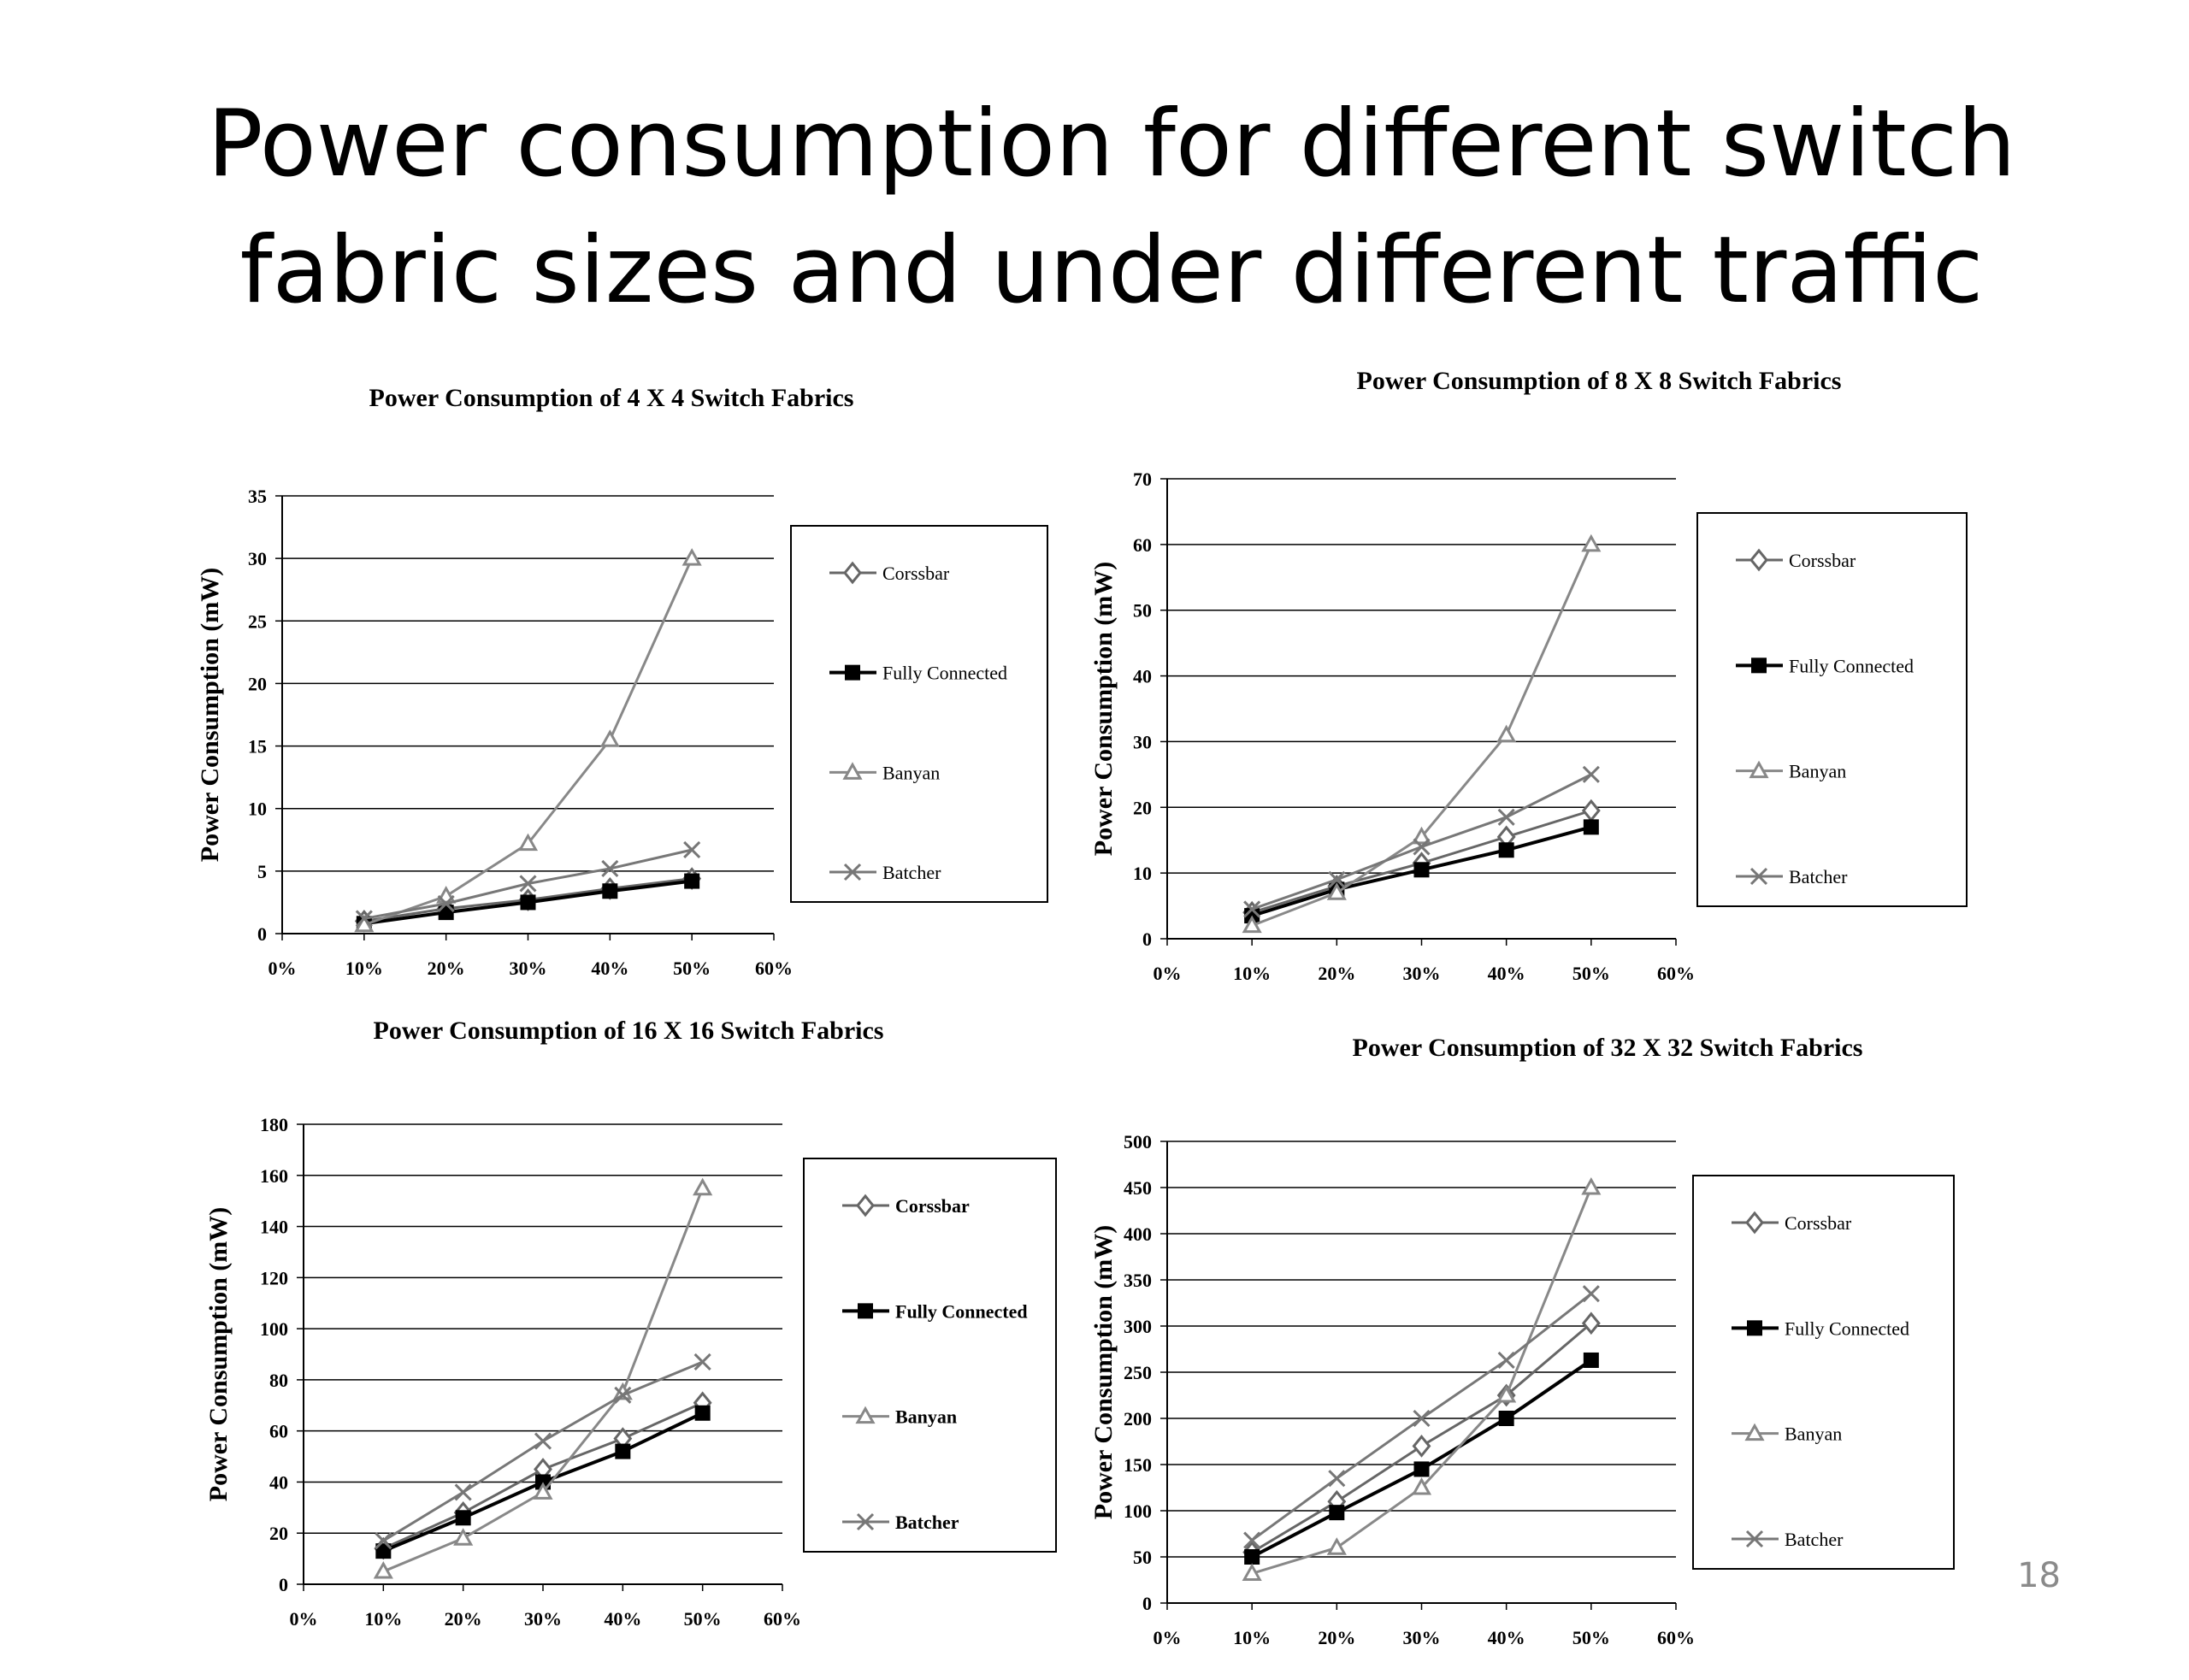  Describe the element at coordinates (1138, 1418) in the screenshot. I see `y-tick-label: 200` at that location.